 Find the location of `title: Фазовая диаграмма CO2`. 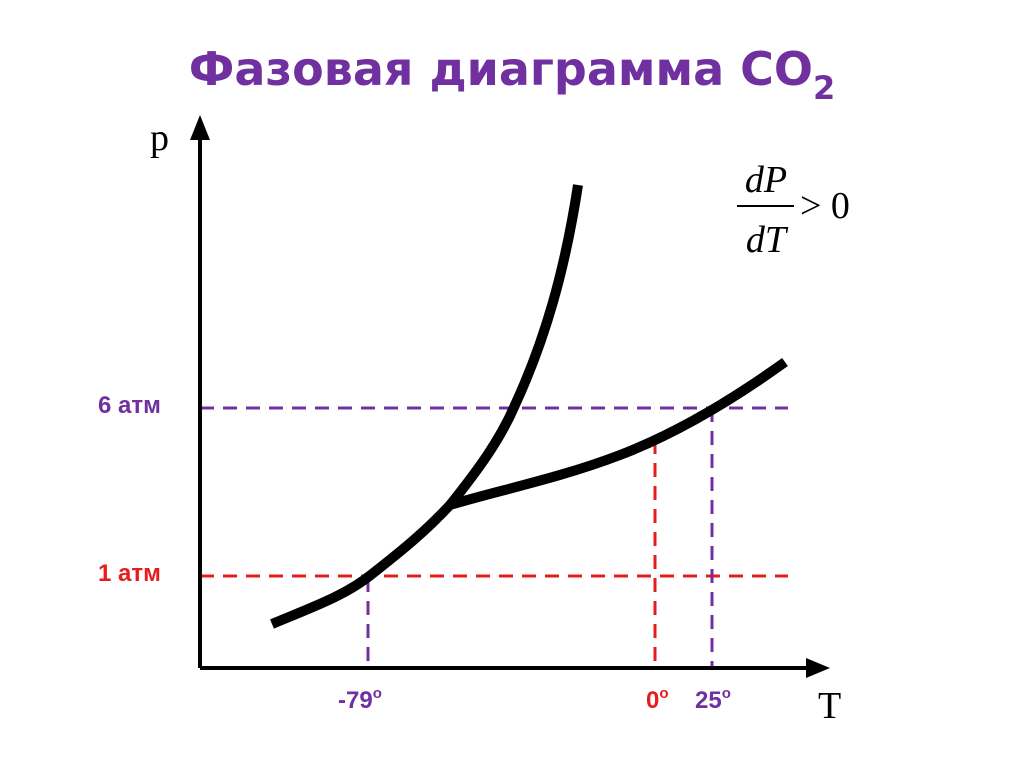

title: Фазовая диаграмма CO2 is located at coordinates (512, 74).